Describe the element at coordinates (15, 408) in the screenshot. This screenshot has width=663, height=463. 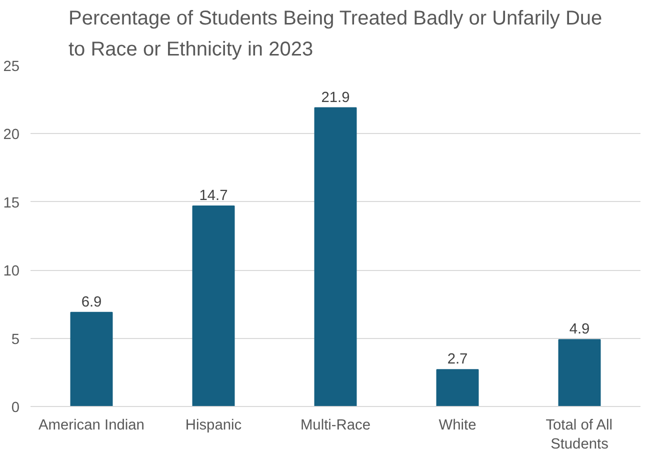
I see `y-tick-label: 0` at that location.